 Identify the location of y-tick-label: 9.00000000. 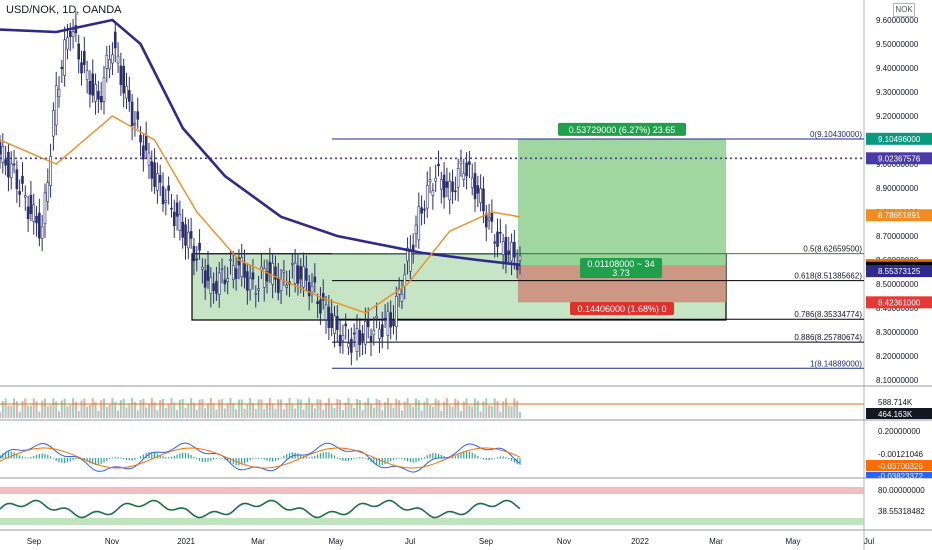
(897, 164).